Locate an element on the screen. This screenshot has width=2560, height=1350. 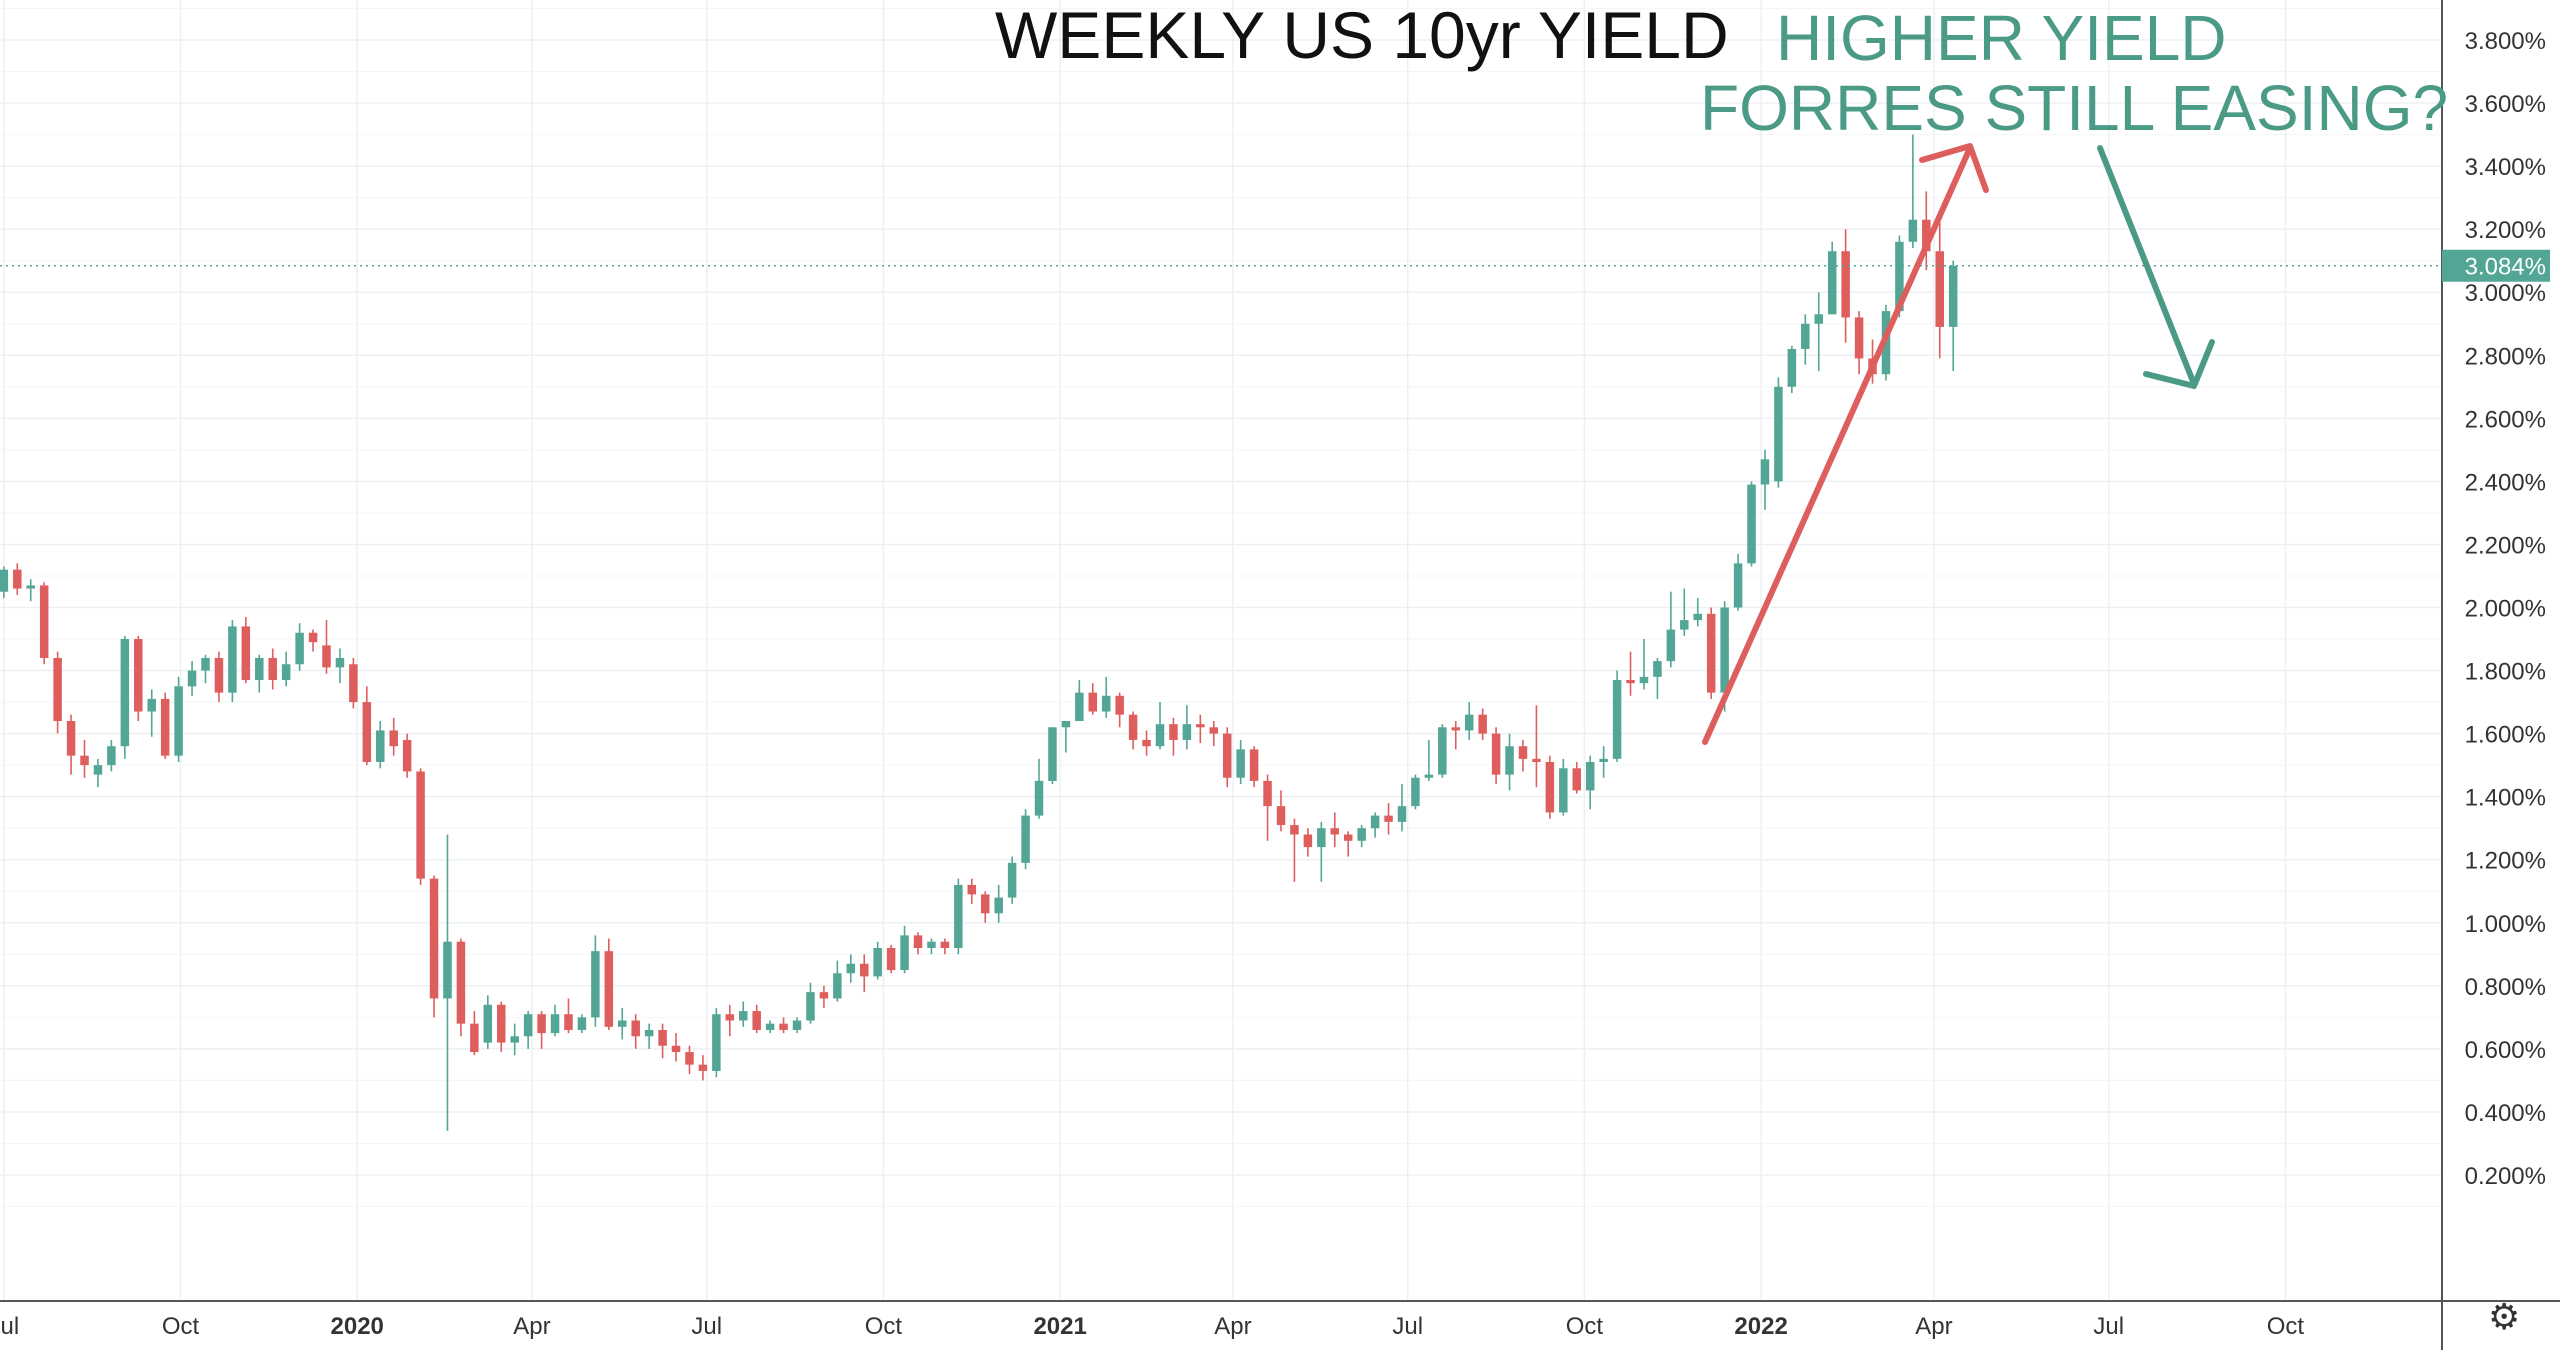
y-tick-label: 3.000% is located at coordinates (2505, 293).